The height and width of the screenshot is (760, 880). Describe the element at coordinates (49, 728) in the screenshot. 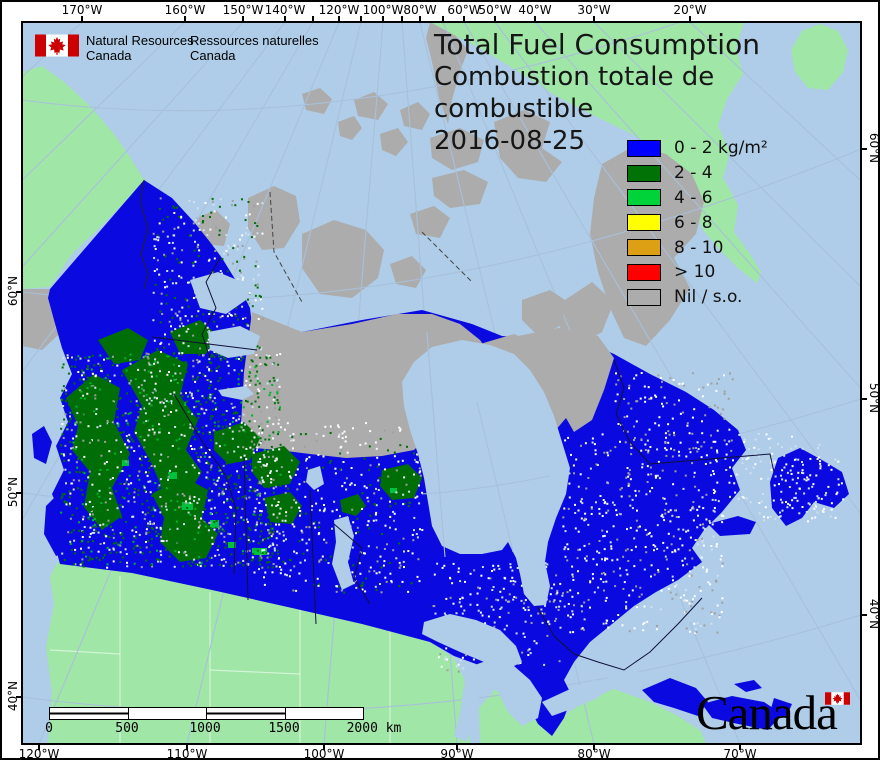

I see `scale-tick-label: 0` at that location.